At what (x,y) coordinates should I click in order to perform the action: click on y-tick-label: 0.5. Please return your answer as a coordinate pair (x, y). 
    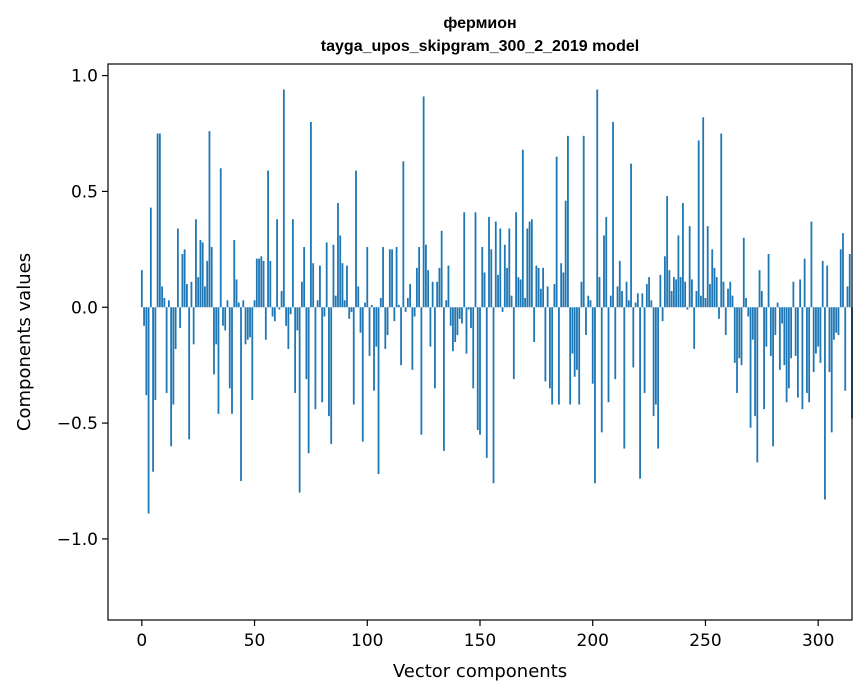
    Looking at the image, I should click on (84, 192).